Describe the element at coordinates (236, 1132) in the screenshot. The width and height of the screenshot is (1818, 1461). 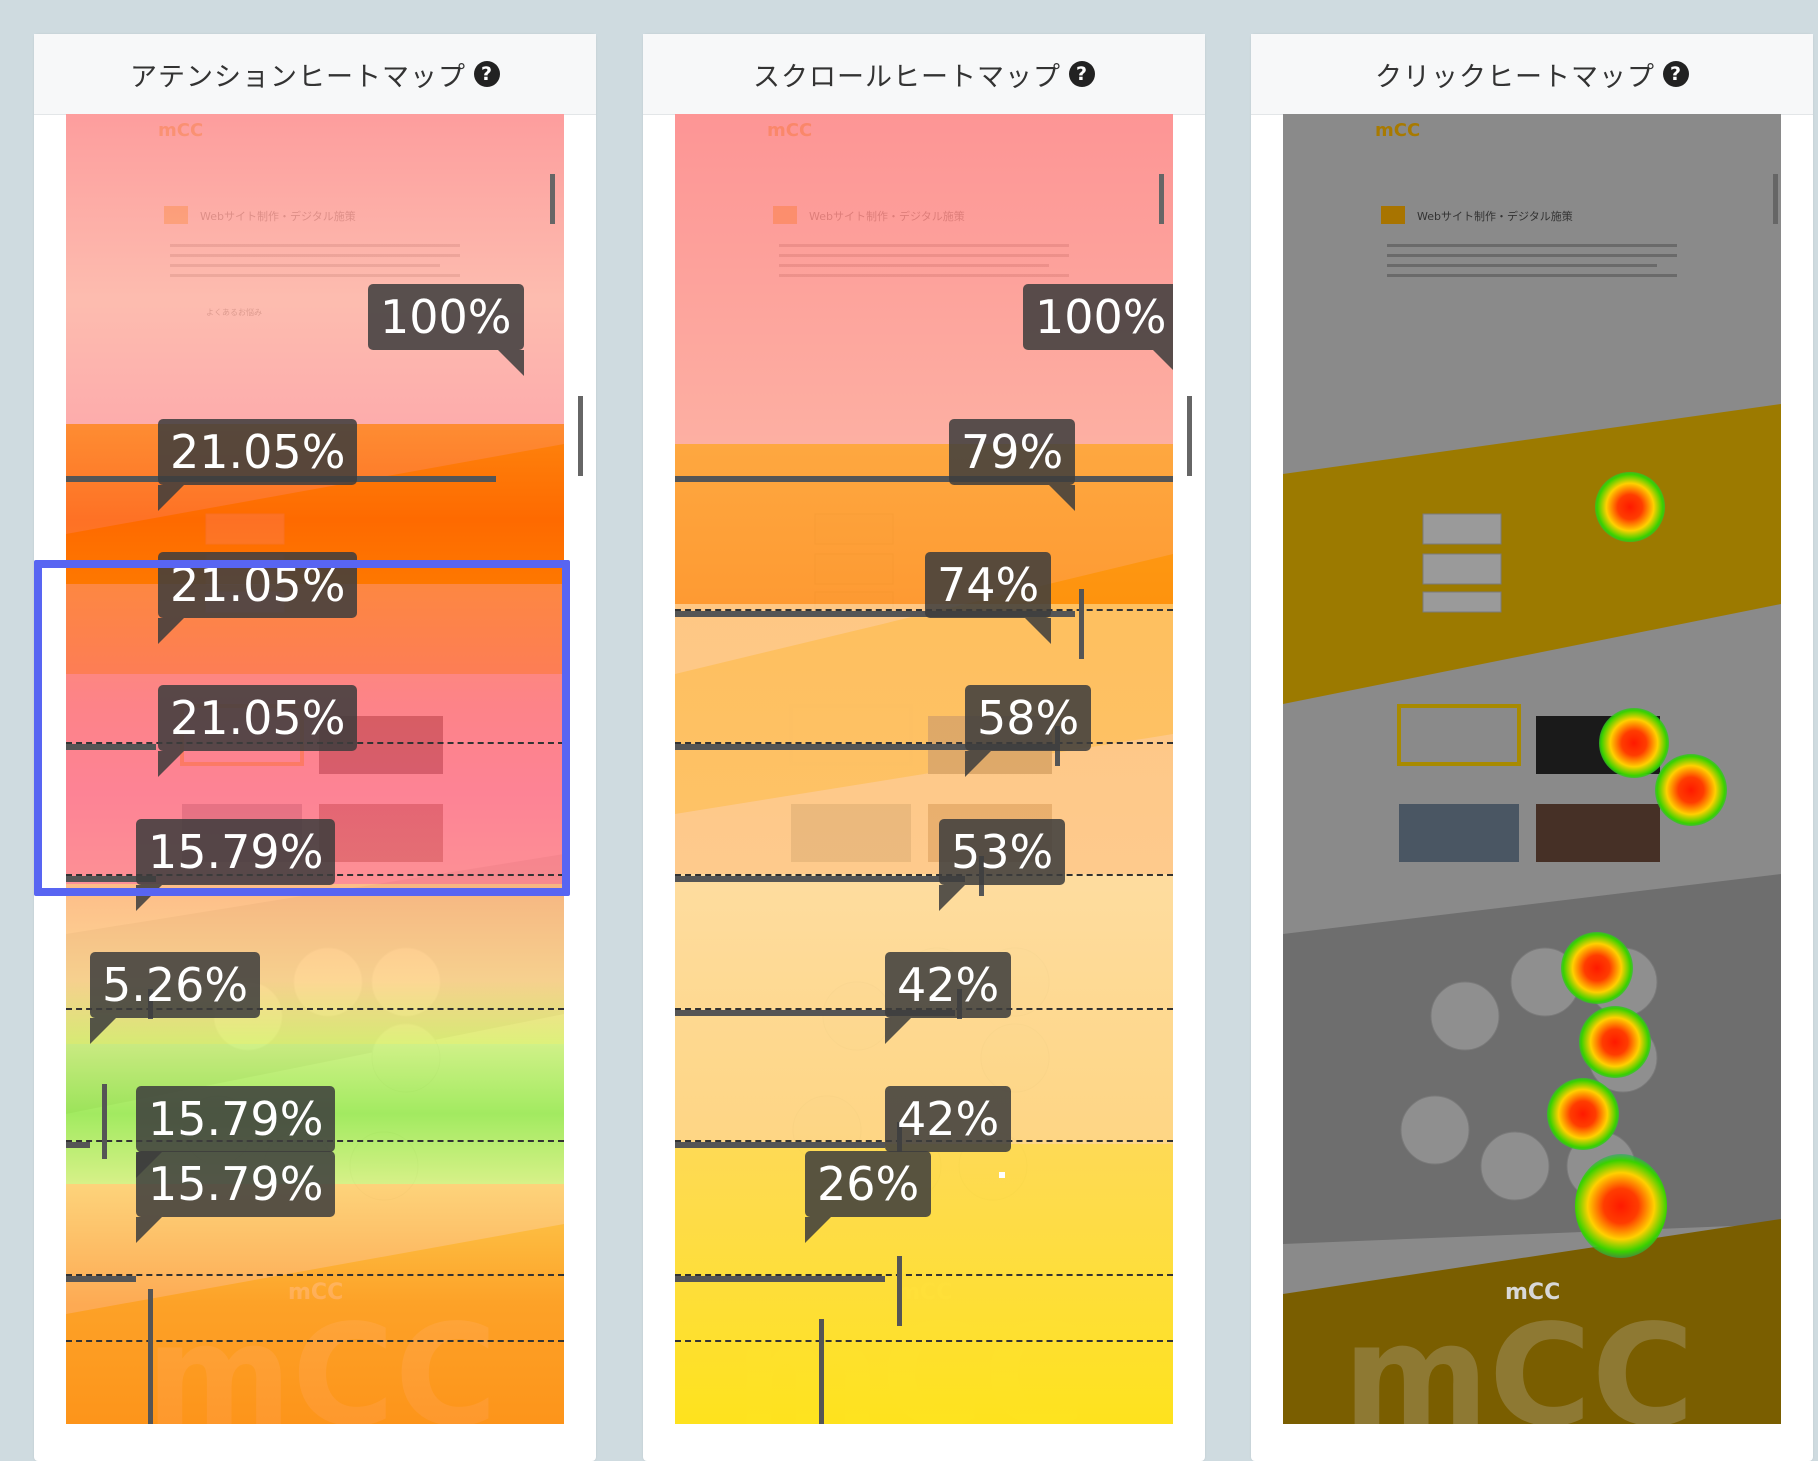
I see `attention-label-7: 15.79%` at that location.